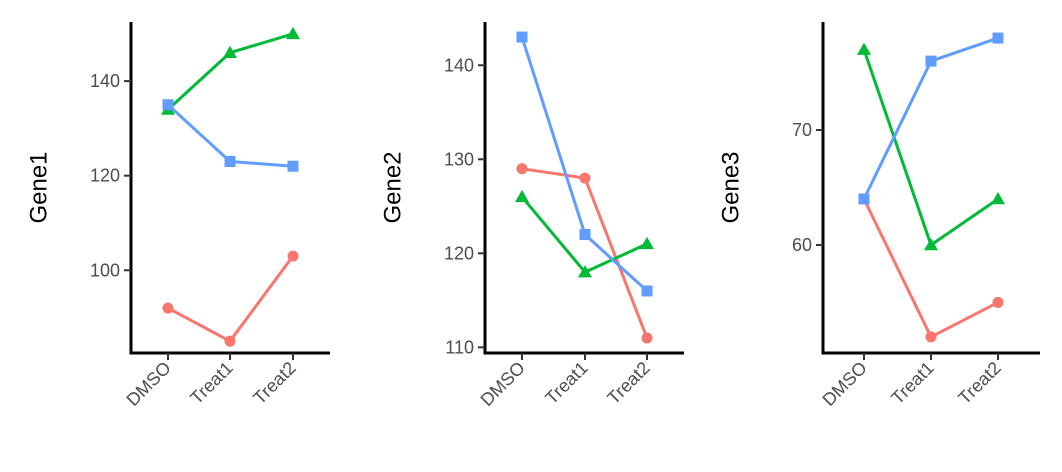 This screenshot has width=1062, height=472. What do you see at coordinates (802, 245) in the screenshot?
I see `y-tick-label: 60` at bounding box center [802, 245].